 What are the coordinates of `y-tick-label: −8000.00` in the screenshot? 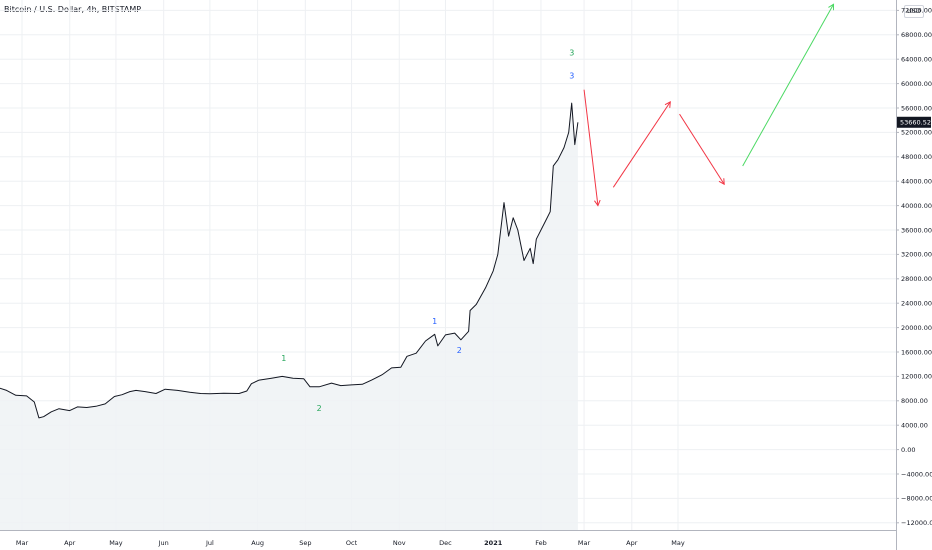 It's located at (916, 499).